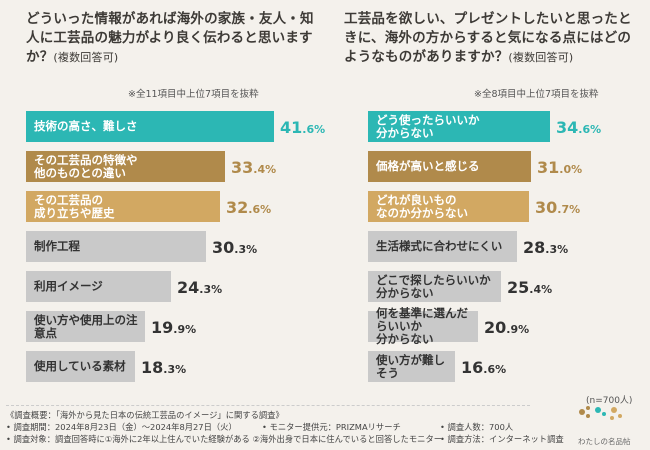  I want to click on bar-5: 利用イメージ, so click(98, 286).